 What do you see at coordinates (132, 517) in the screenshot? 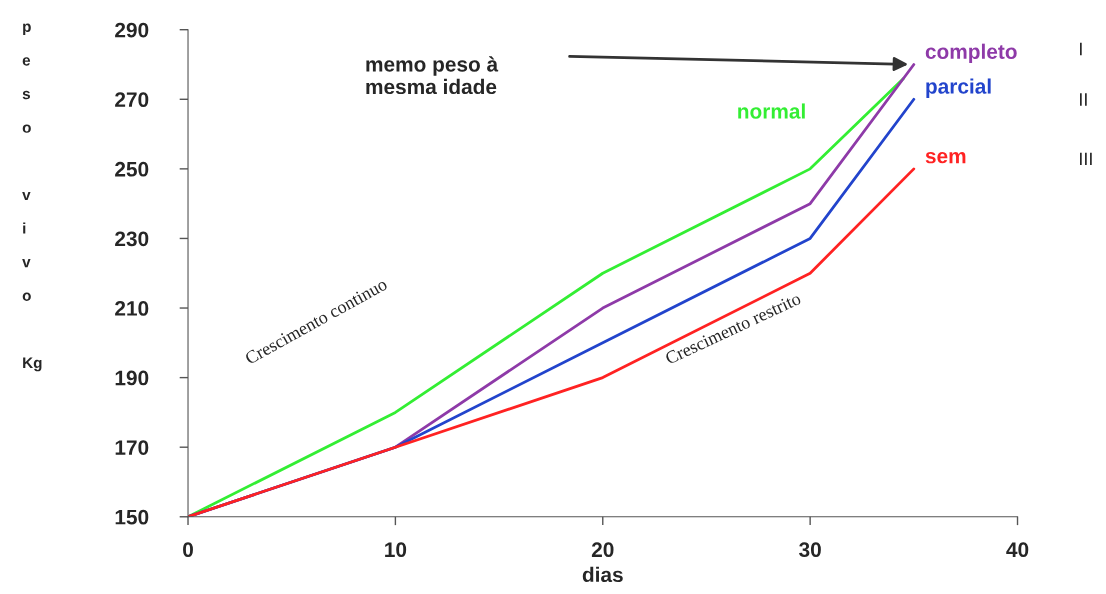
I see `y-tick-label: 150` at bounding box center [132, 517].